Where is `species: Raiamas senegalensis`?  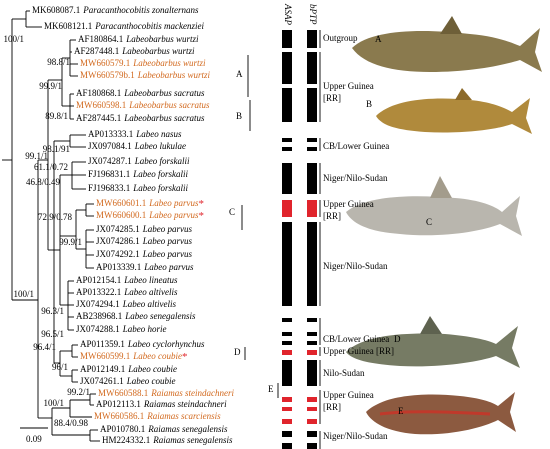
species: Raiamas senegalensis is located at coordinates (192, 440).